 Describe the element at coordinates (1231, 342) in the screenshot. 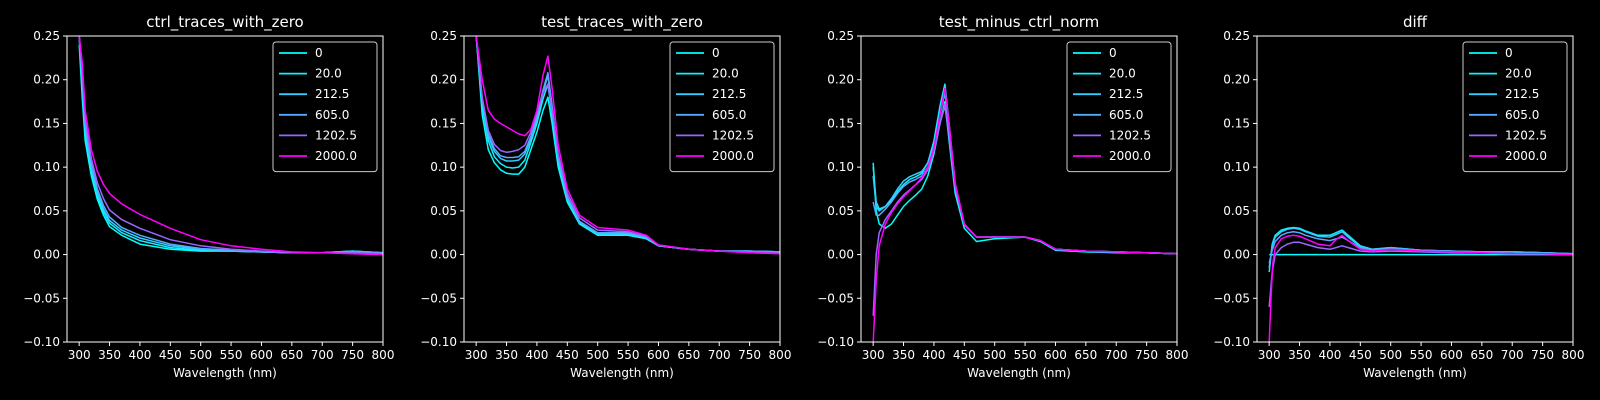

I see `y-tick-label: −0.10` at that location.